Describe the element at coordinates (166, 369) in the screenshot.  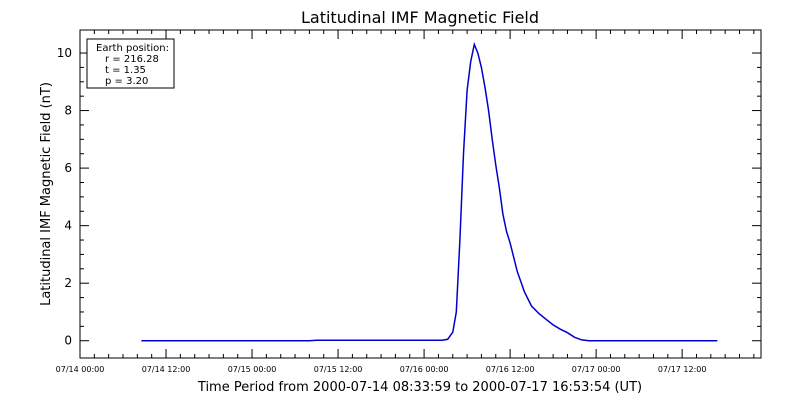
I see `x-tick-label: 07/14 12:00` at that location.